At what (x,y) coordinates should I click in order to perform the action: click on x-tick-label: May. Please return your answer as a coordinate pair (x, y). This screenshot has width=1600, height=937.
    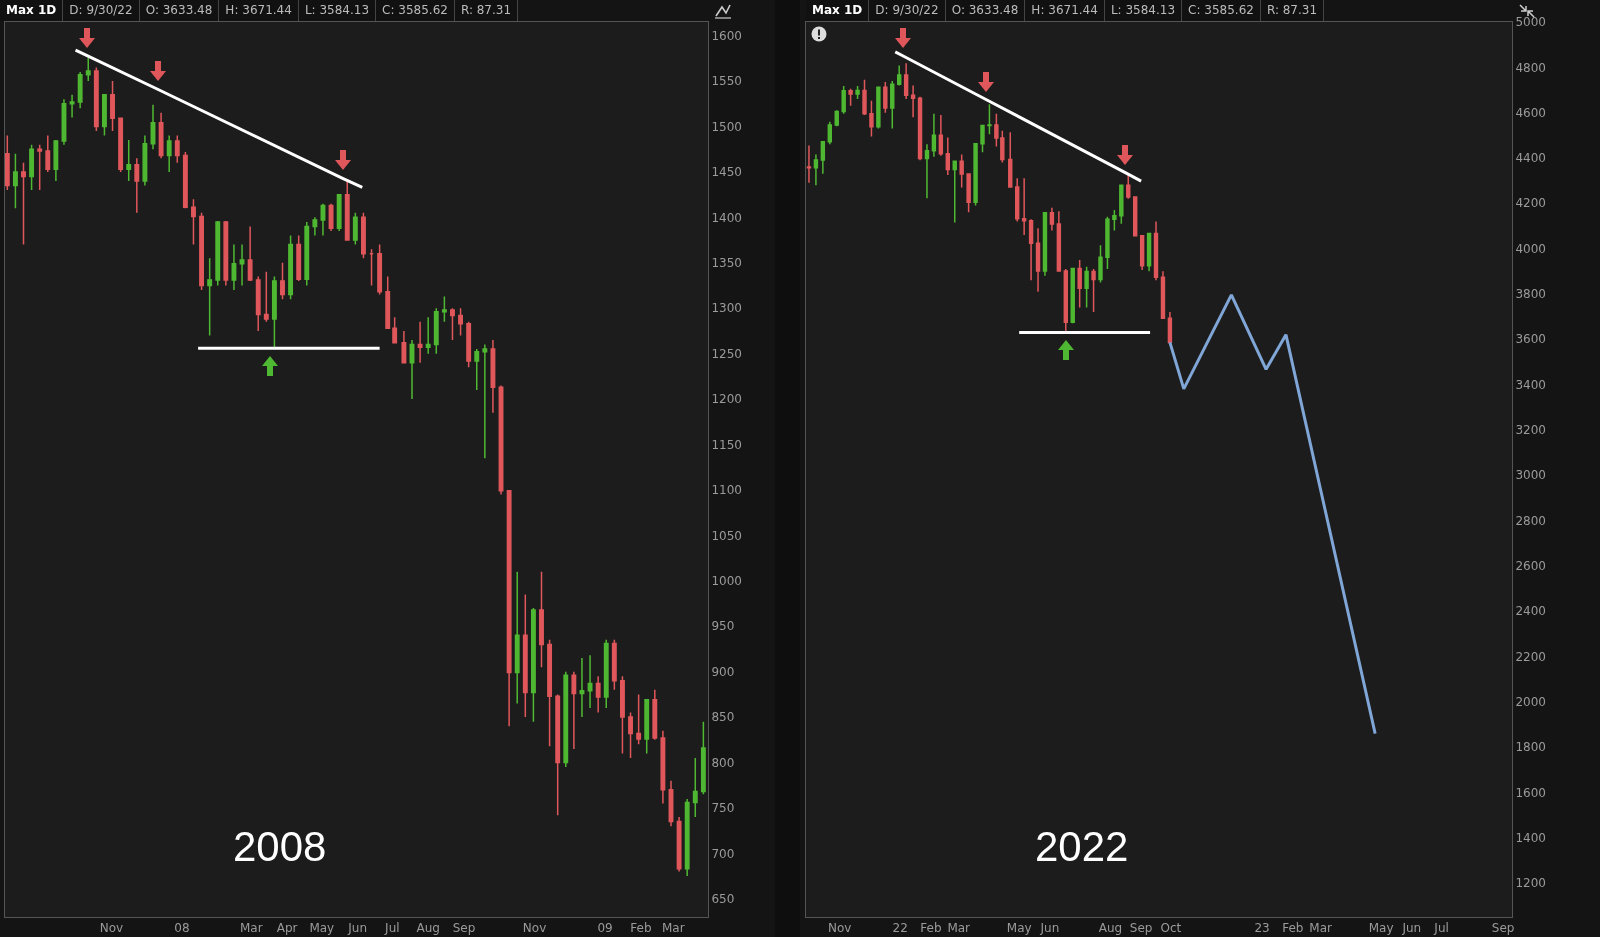
    Looking at the image, I should click on (322, 928).